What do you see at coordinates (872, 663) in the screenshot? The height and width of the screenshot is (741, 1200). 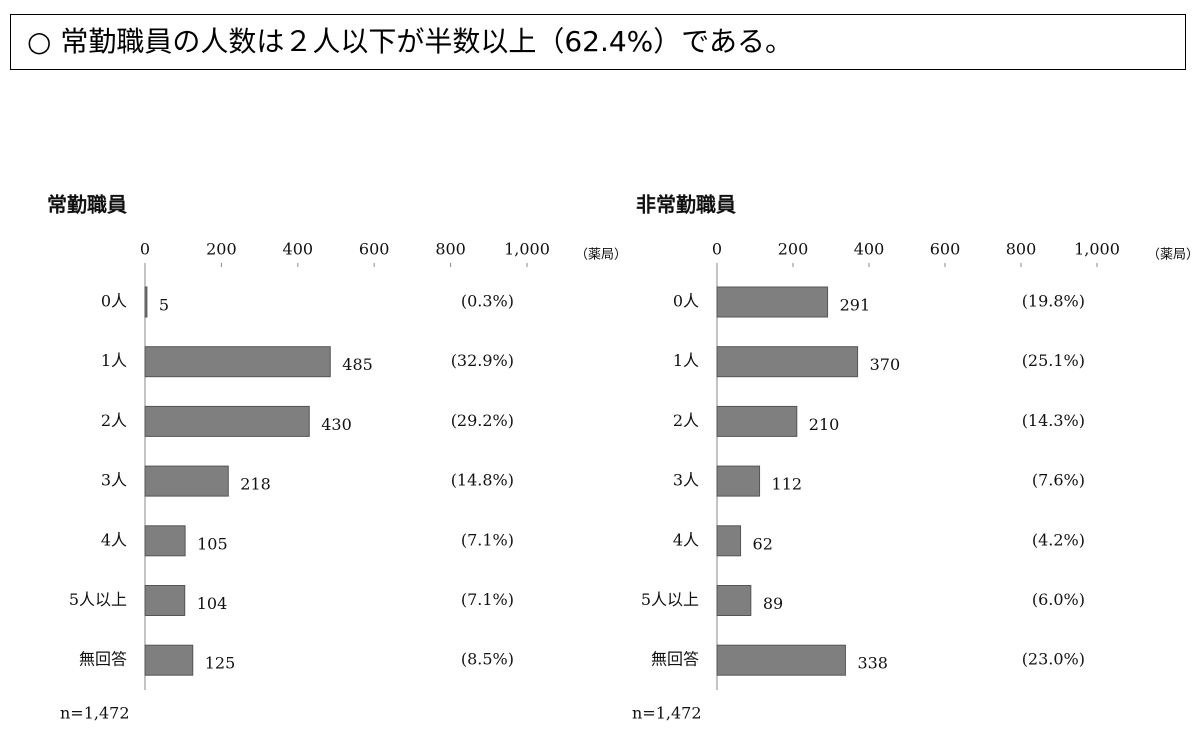 I see `value-label: 338` at bounding box center [872, 663].